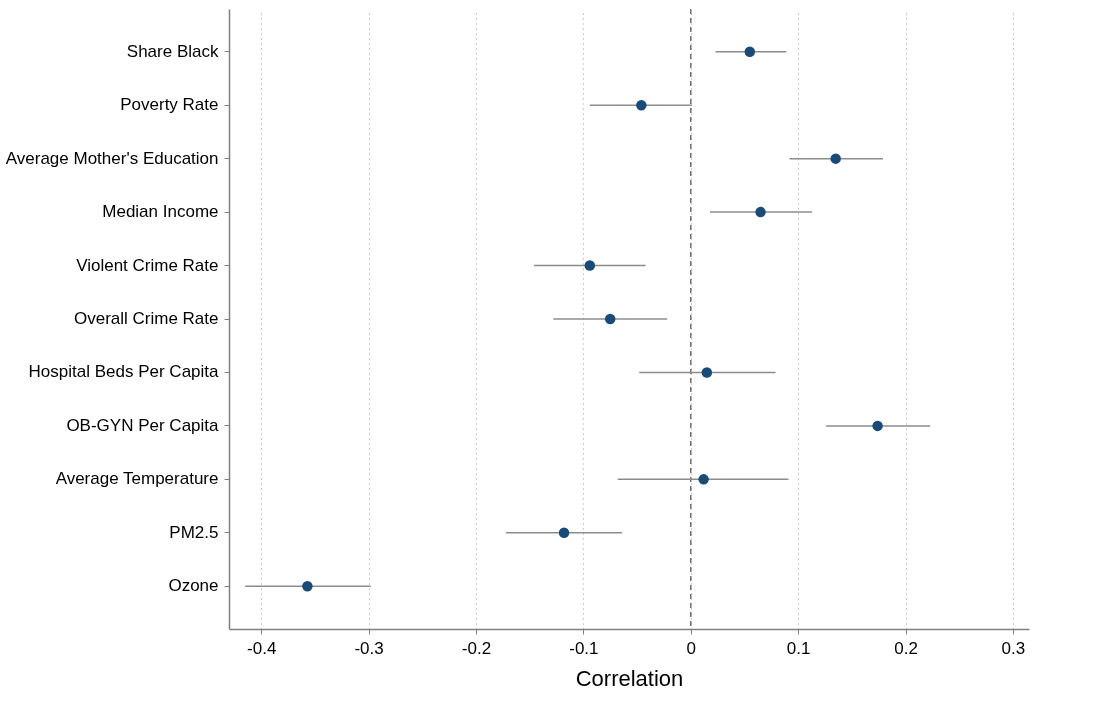 The image size is (1118, 727). What do you see at coordinates (112, 158) in the screenshot?
I see `y-tick-label: Average Mother's Education` at bounding box center [112, 158].